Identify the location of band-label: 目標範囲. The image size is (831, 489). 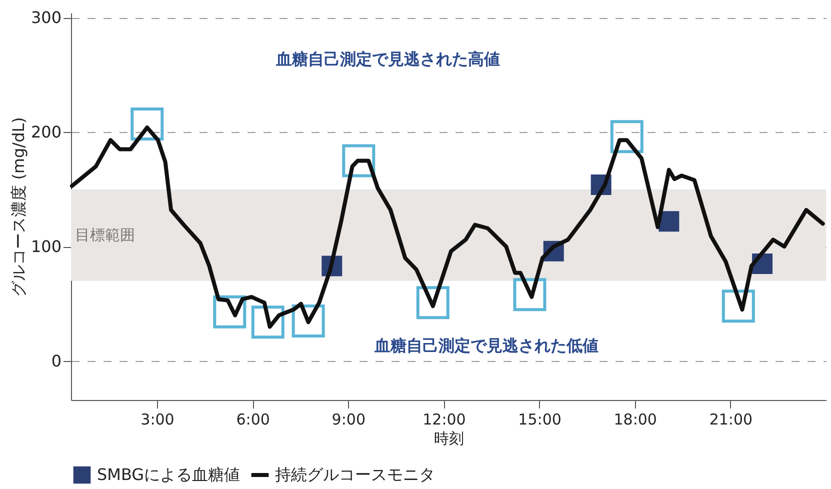
(105, 235).